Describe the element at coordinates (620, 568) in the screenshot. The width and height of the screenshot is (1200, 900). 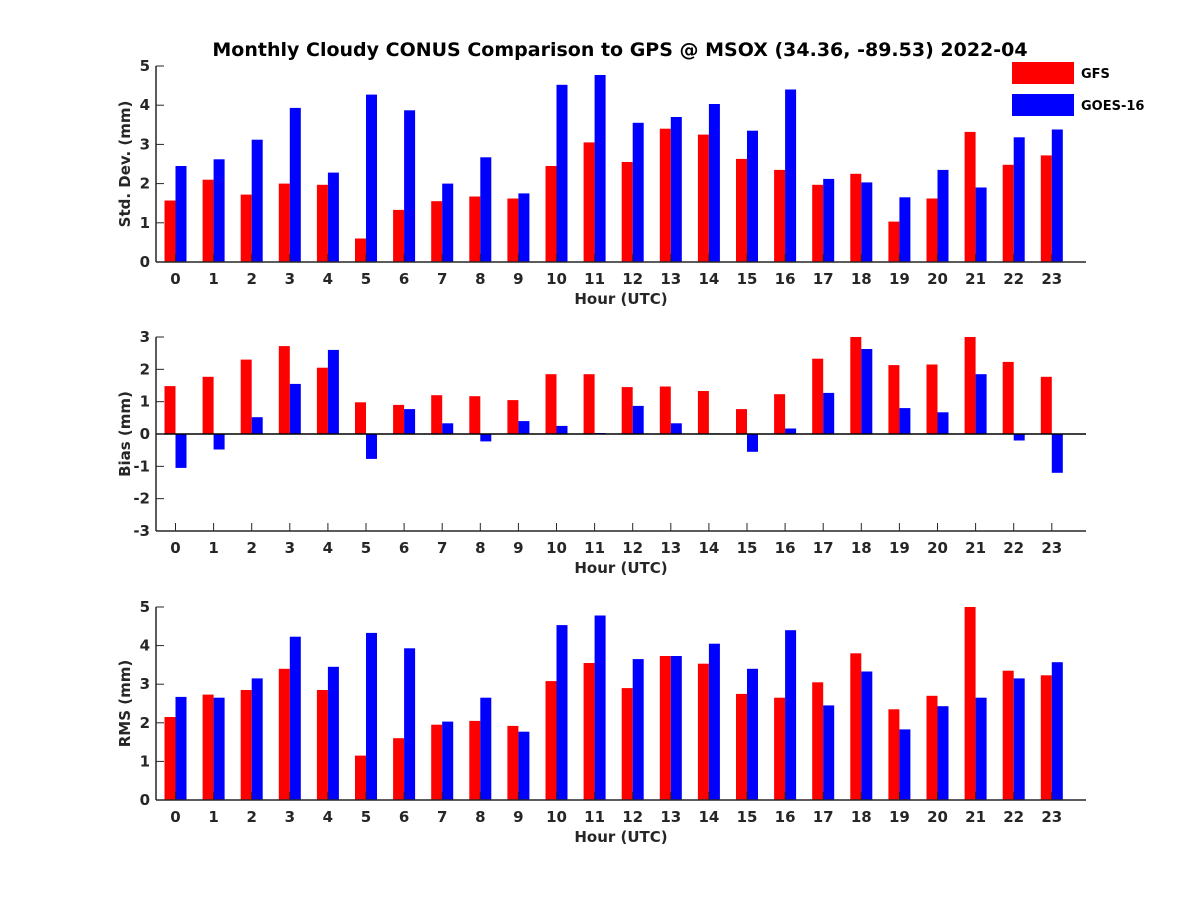
I see `x-axis-label: Hour (UTC)` at that location.